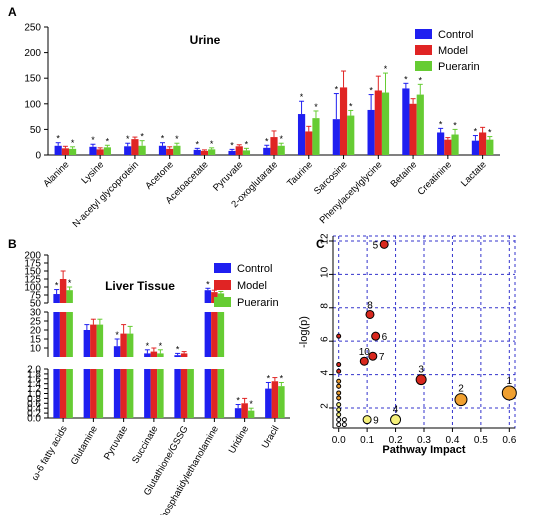 Image resolution: width=533 pixels, height=515 pixels. I want to click on panel-b-x-tick-label: ω-6 fatty acids, so click(50, 453).